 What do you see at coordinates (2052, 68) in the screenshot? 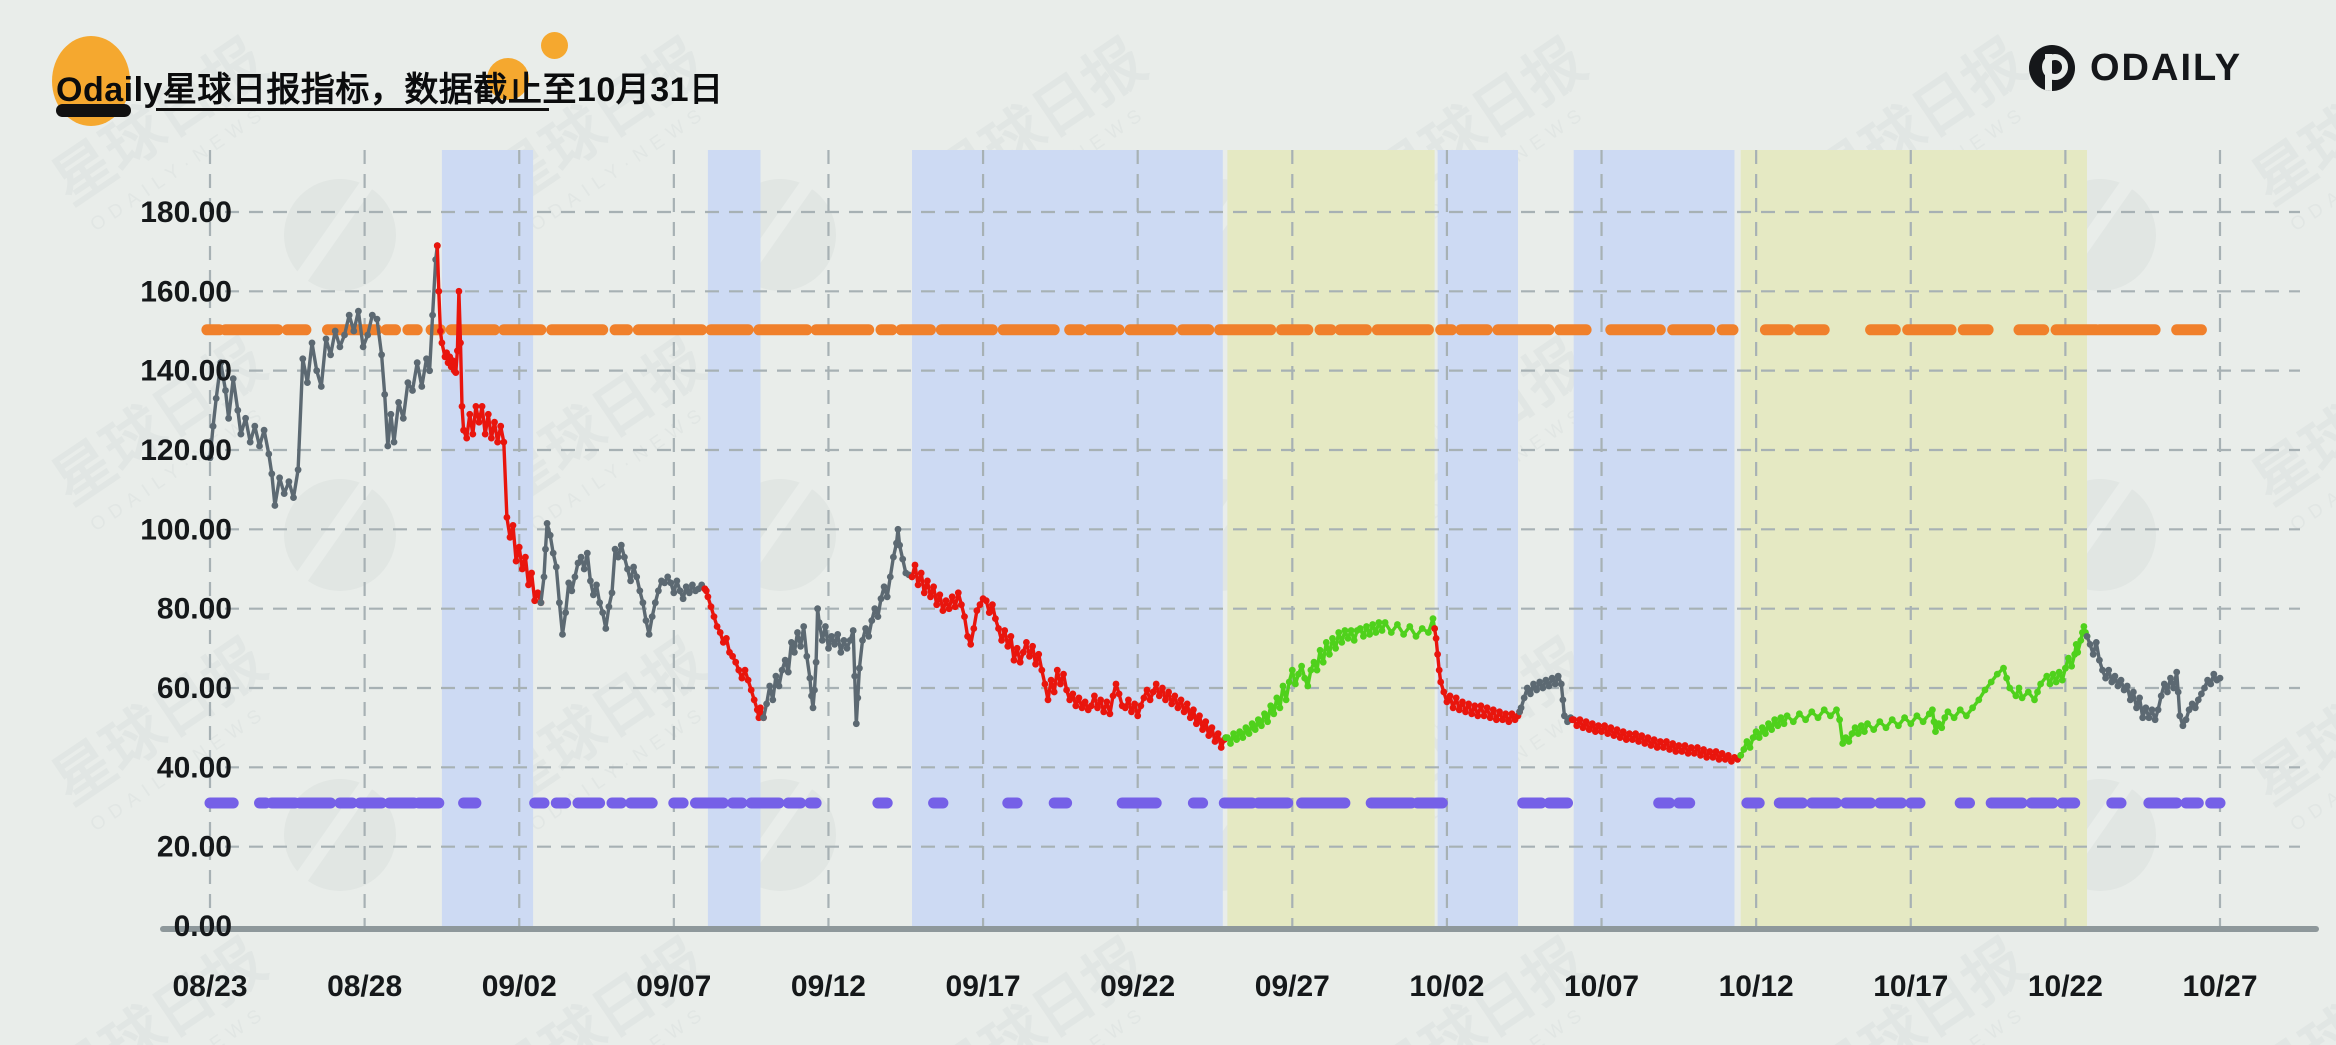
I see `odaily-logo-icon` at bounding box center [2052, 68].